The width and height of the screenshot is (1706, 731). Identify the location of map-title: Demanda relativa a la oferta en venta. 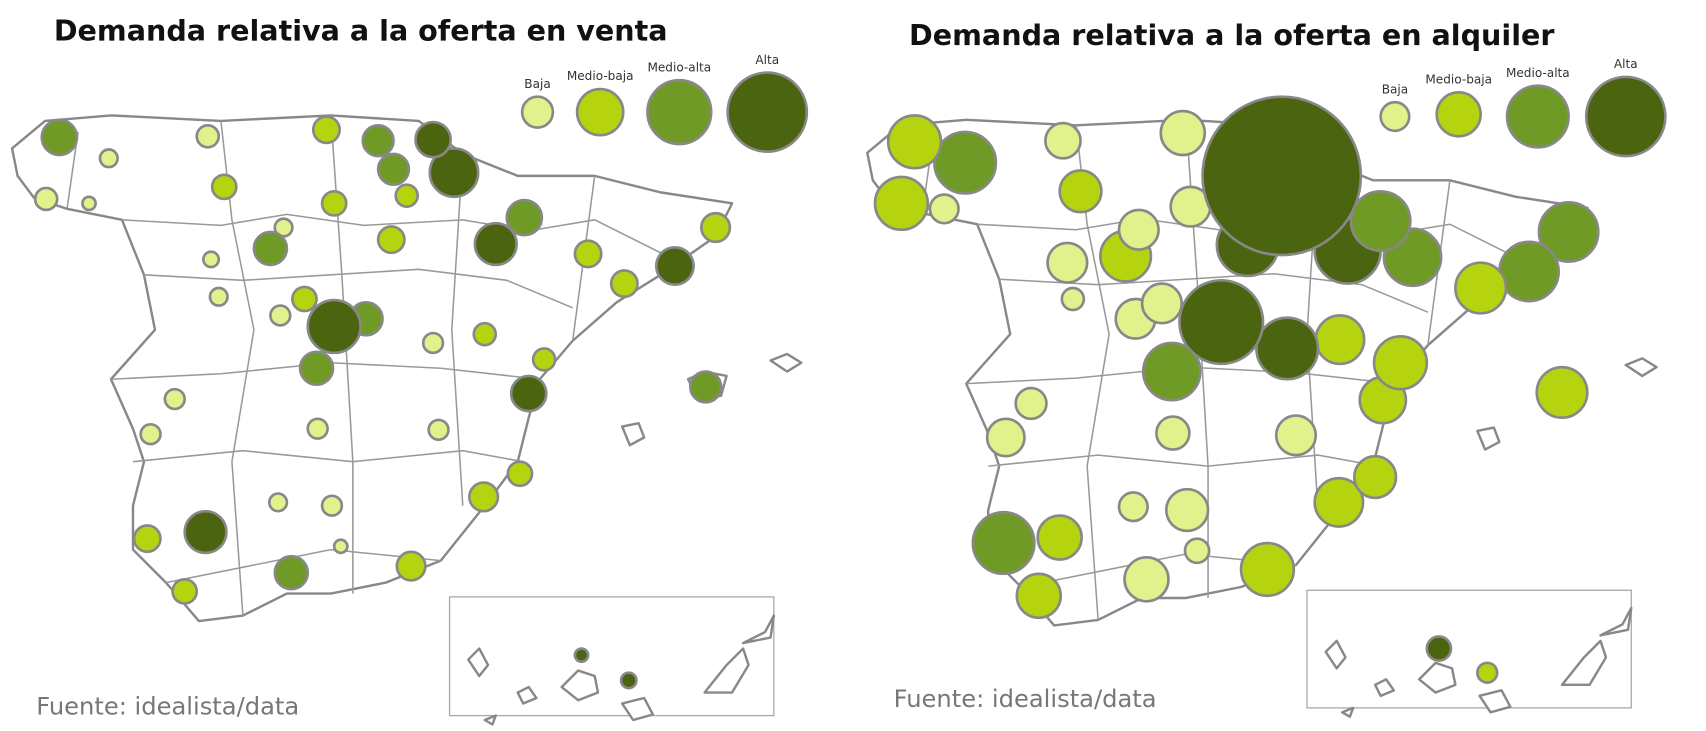
(361, 31).